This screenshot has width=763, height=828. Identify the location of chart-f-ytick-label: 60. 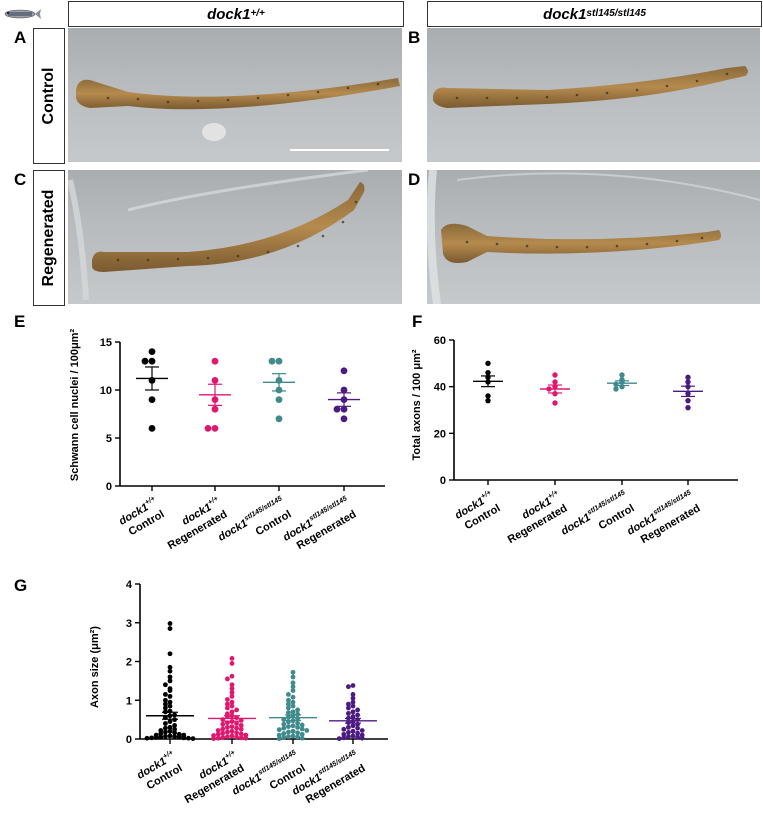
(440, 341).